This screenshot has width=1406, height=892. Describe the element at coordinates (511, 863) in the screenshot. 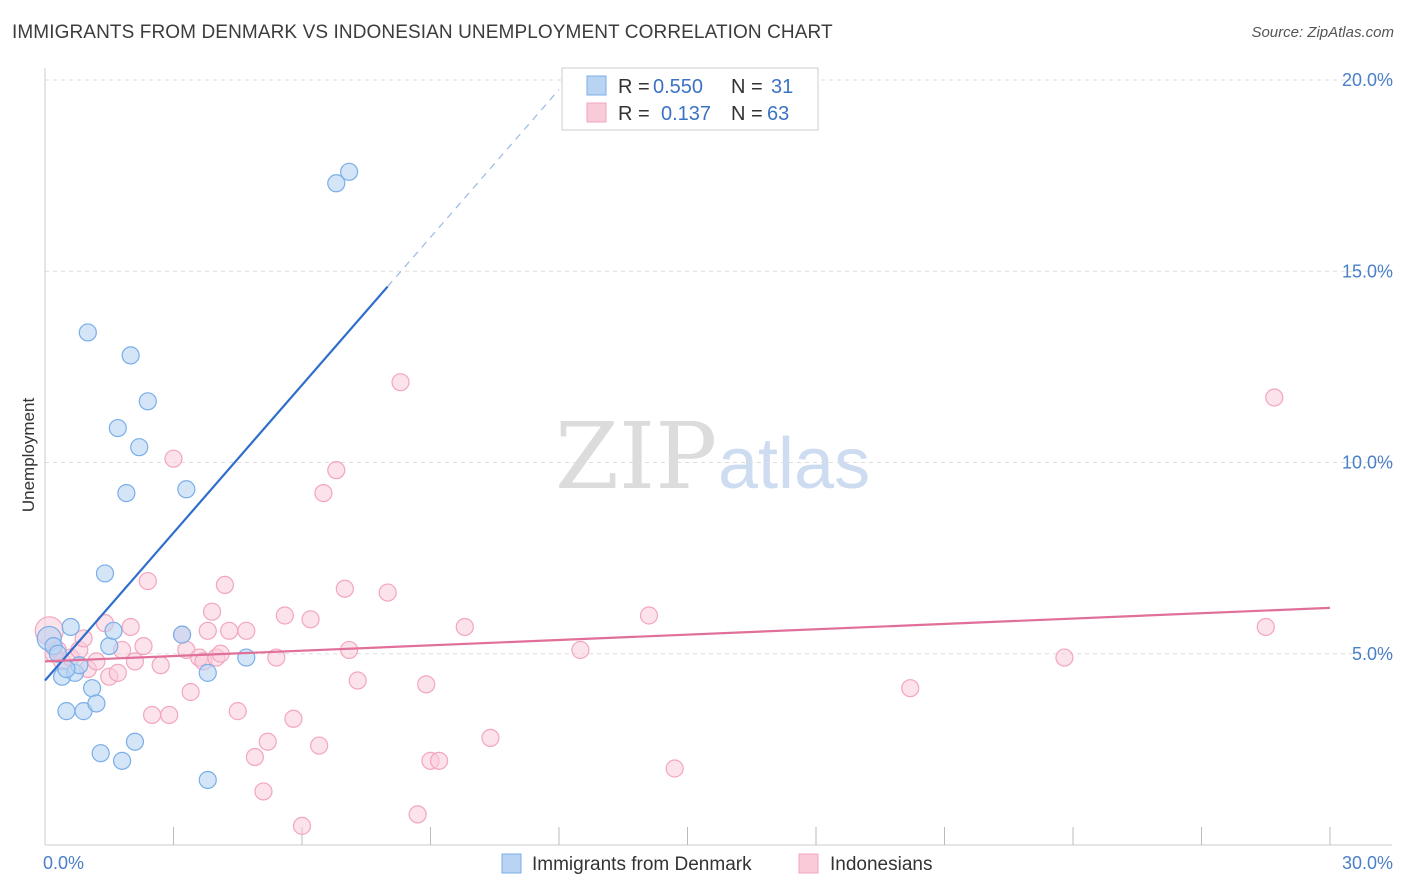

I see `bottom-swatch-denmark` at that location.